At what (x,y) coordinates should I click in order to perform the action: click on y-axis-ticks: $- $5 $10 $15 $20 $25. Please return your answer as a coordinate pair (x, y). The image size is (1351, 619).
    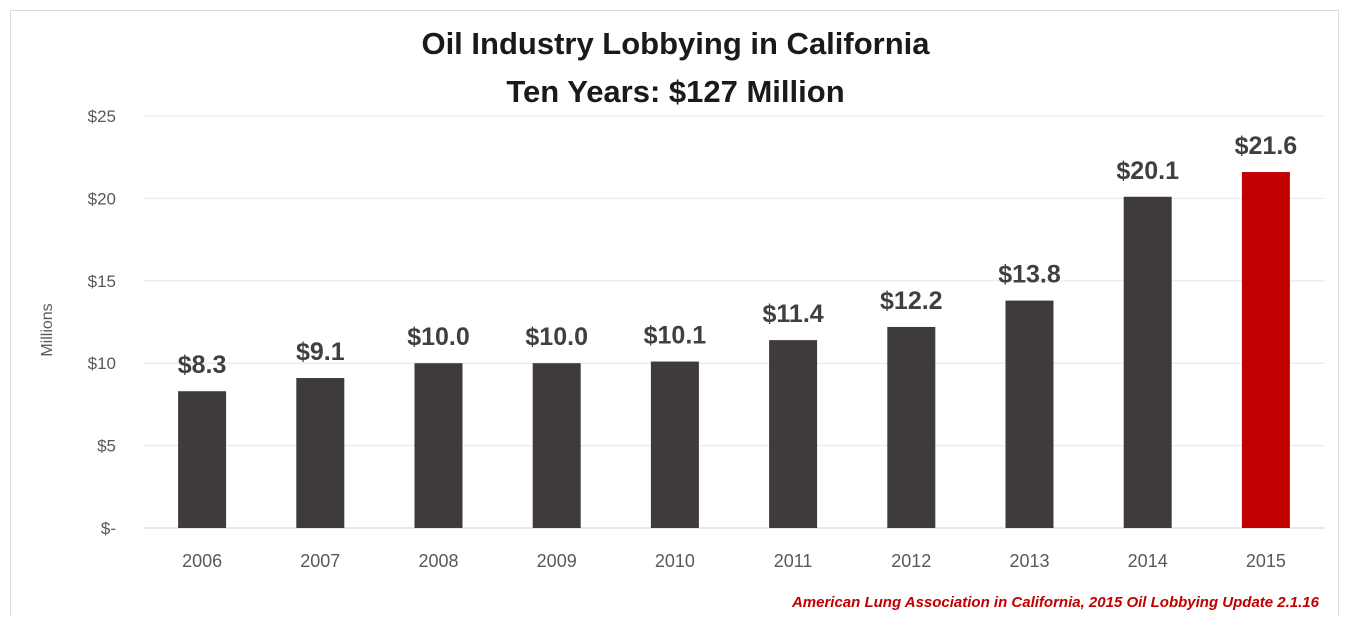
    Looking at the image, I should click on (102, 322).